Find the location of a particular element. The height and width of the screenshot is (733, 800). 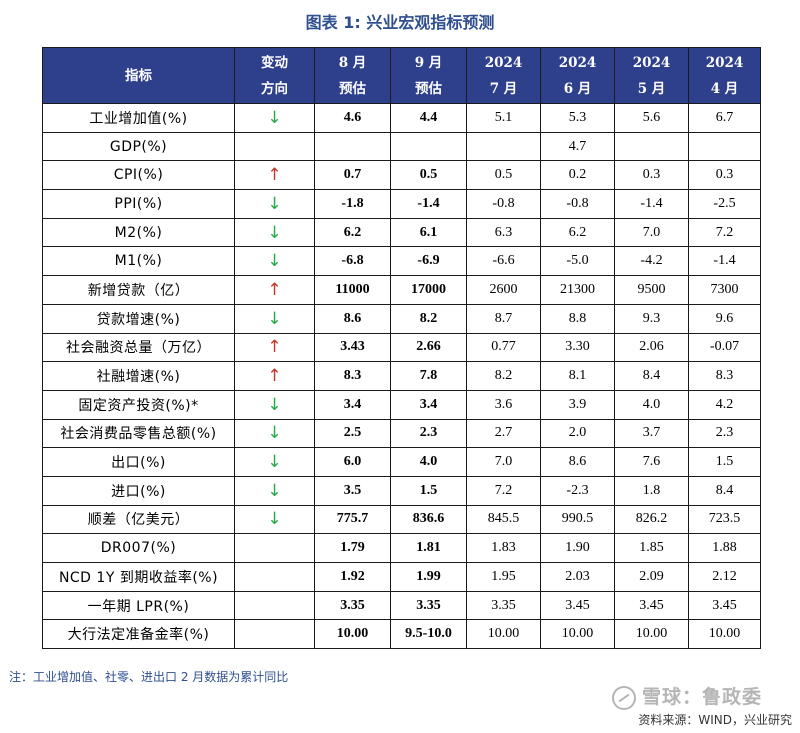

indicator-name: PPI(%) is located at coordinates (138, 204).